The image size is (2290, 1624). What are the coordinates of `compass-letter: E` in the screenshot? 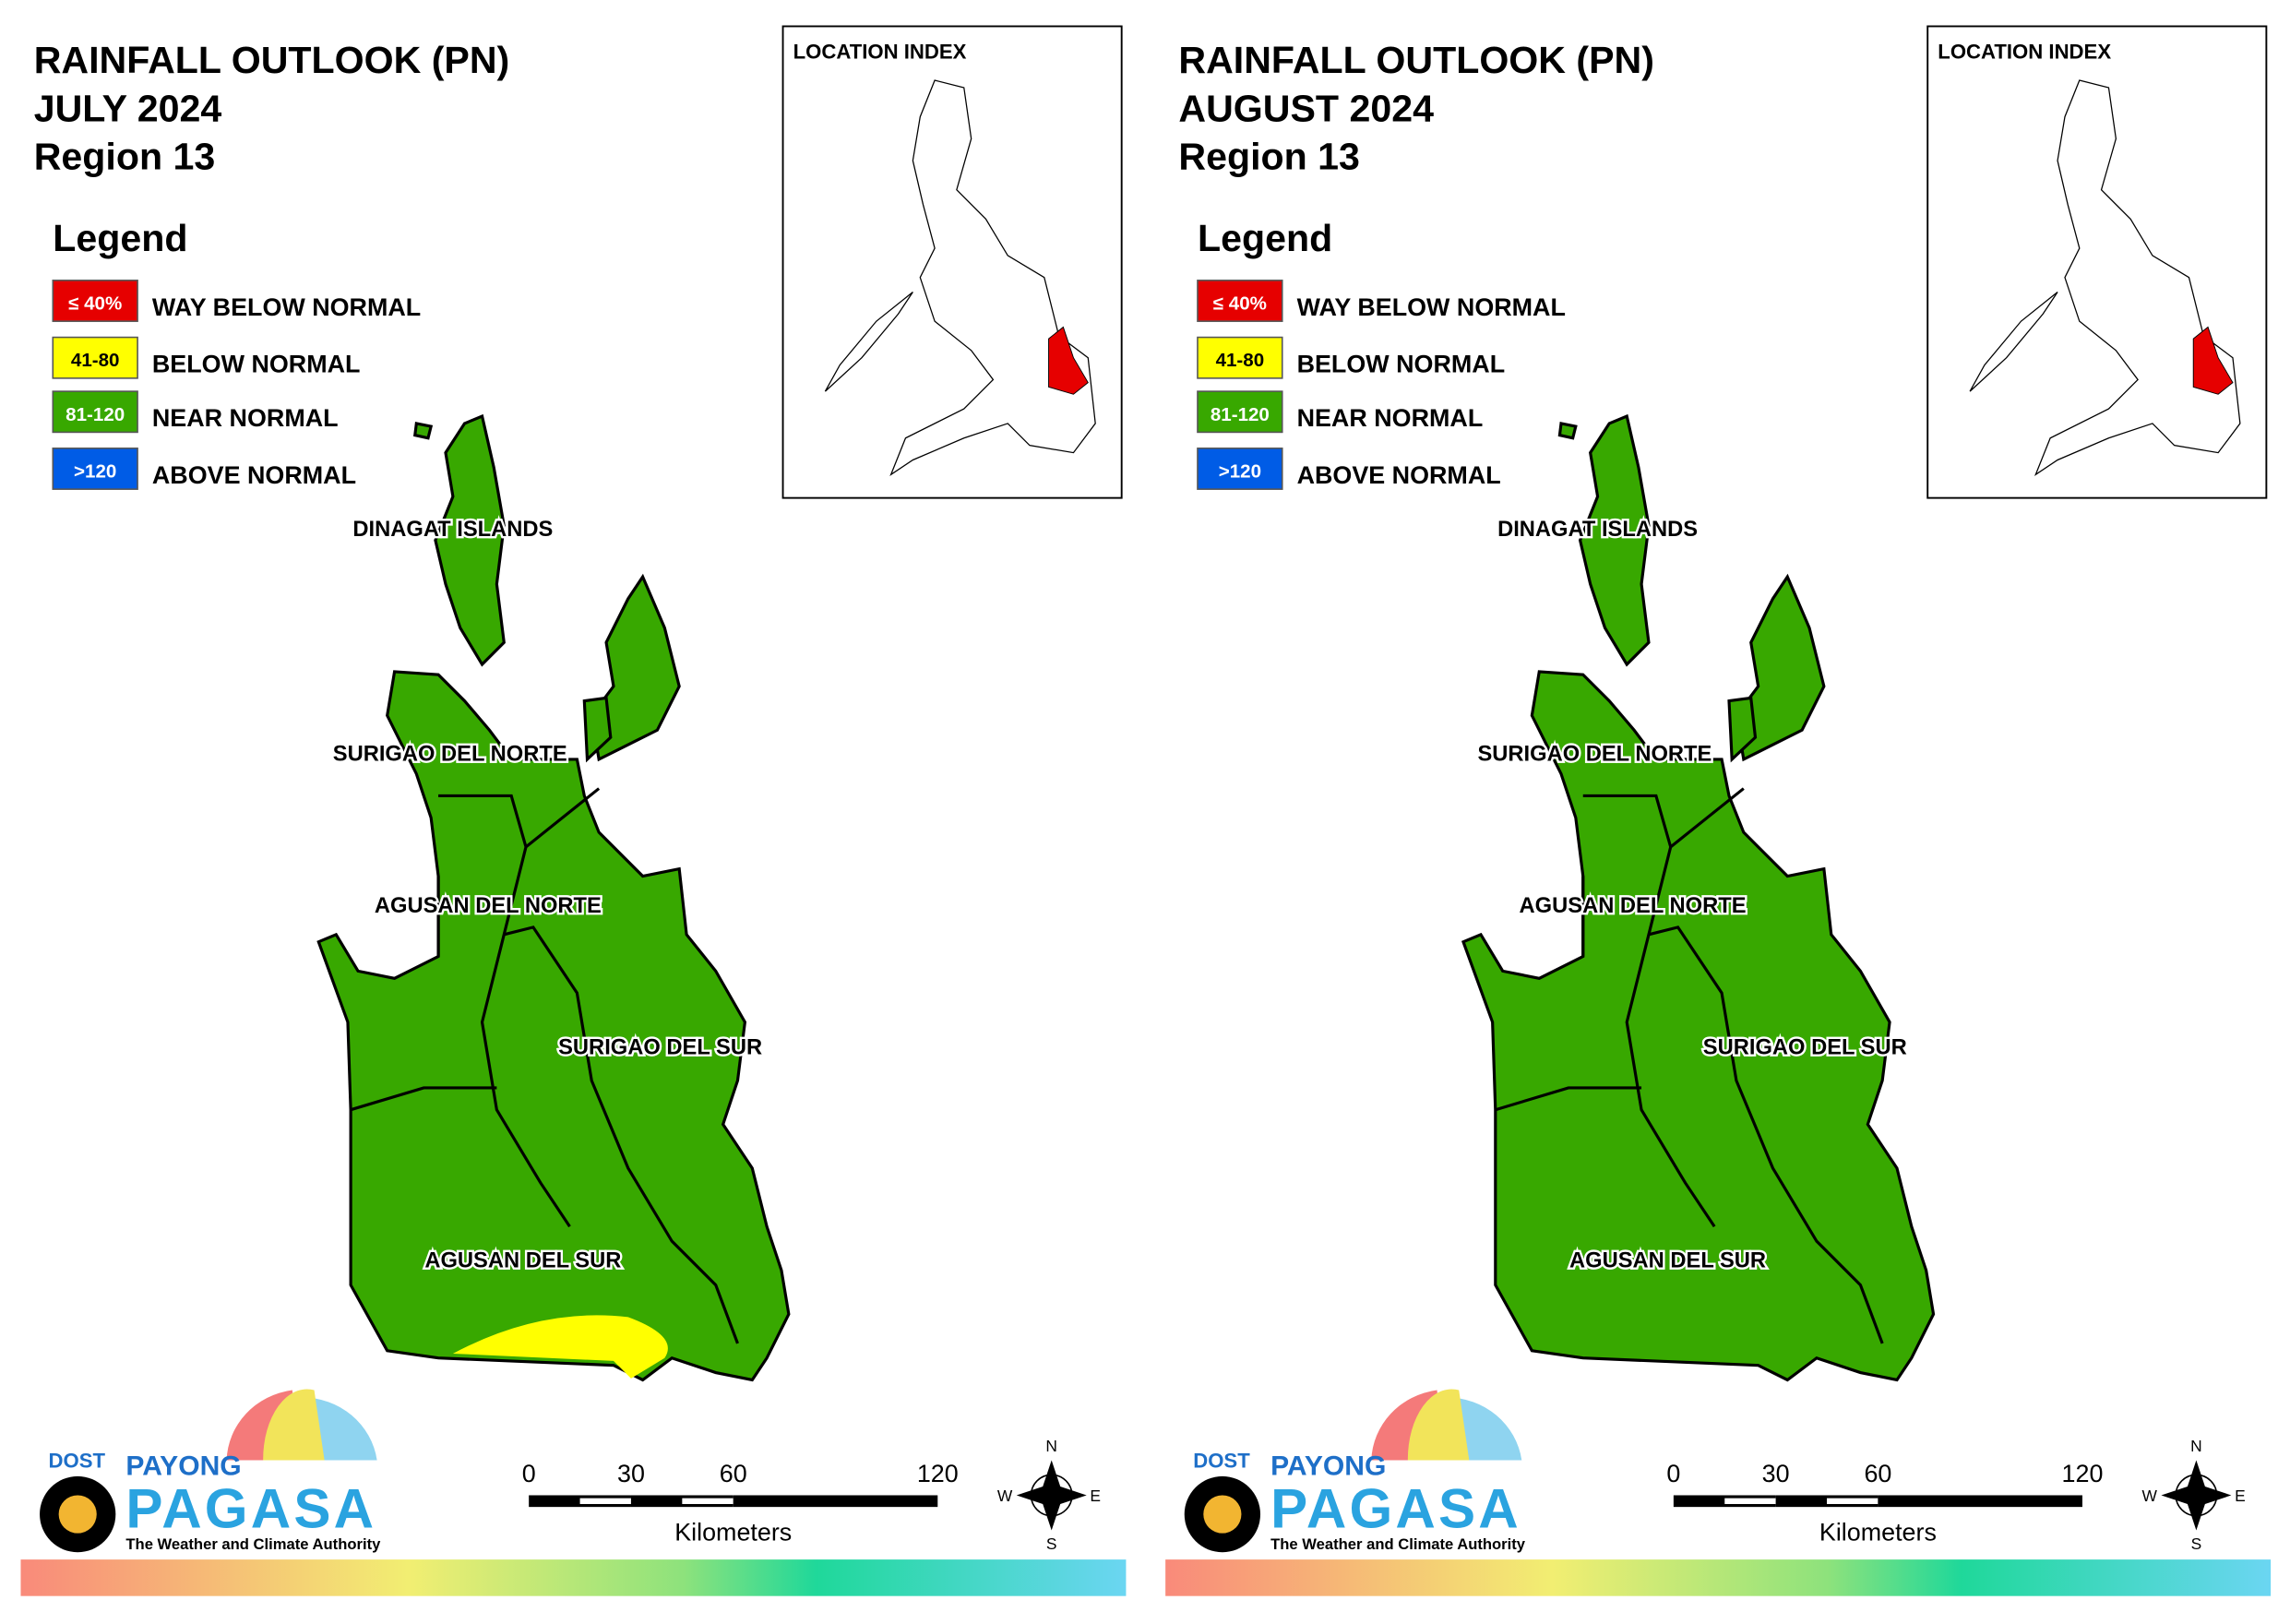 It's located at (2240, 1496).